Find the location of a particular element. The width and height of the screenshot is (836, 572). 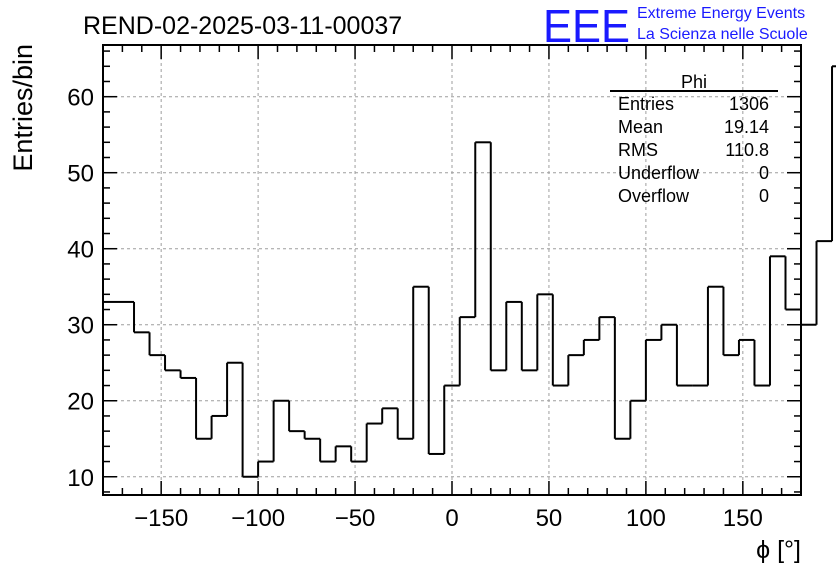

stats-rms-value: 110.8 is located at coordinates (747, 150).